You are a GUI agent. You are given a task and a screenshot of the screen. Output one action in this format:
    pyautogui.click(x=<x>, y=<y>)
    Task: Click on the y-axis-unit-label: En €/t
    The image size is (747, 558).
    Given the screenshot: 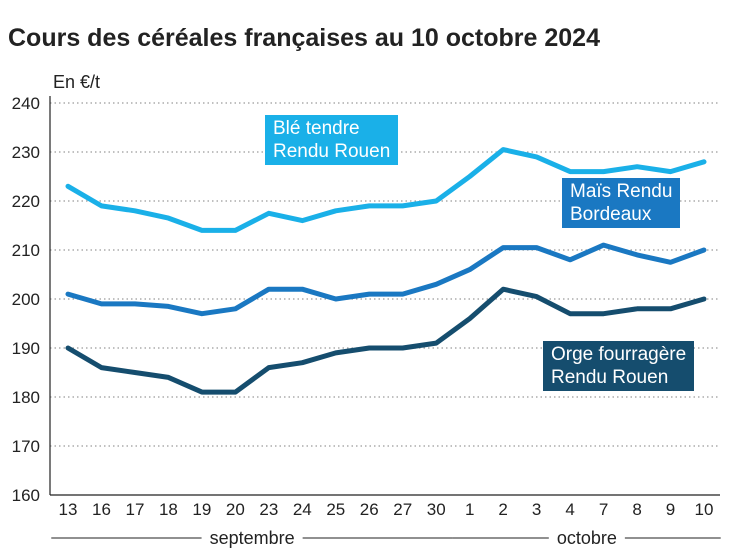 What is the action you would take?
    pyautogui.click(x=76, y=82)
    